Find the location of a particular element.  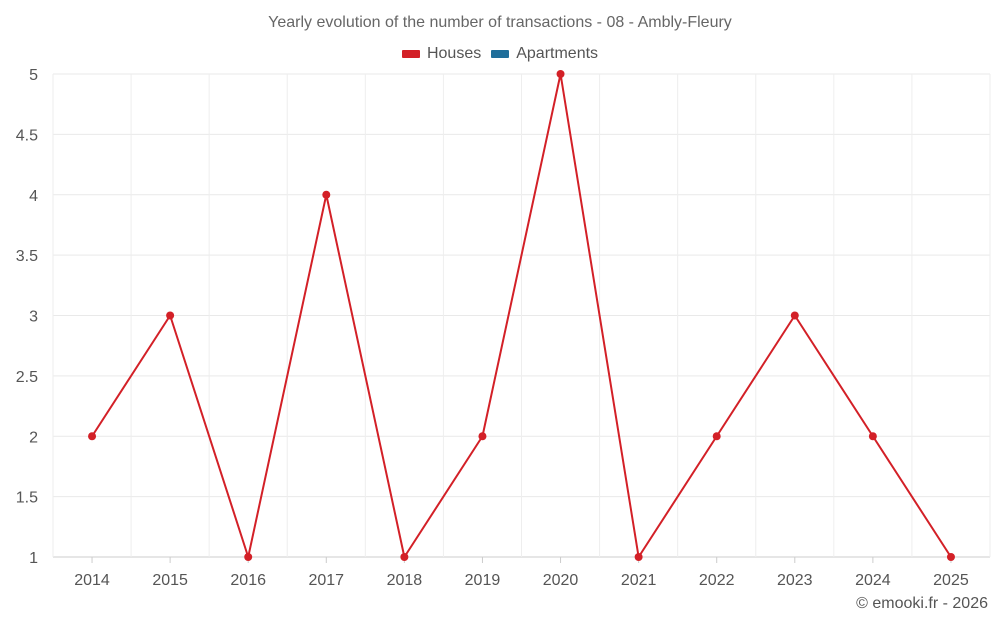

x-tick-label: 2025 is located at coordinates (951, 580).